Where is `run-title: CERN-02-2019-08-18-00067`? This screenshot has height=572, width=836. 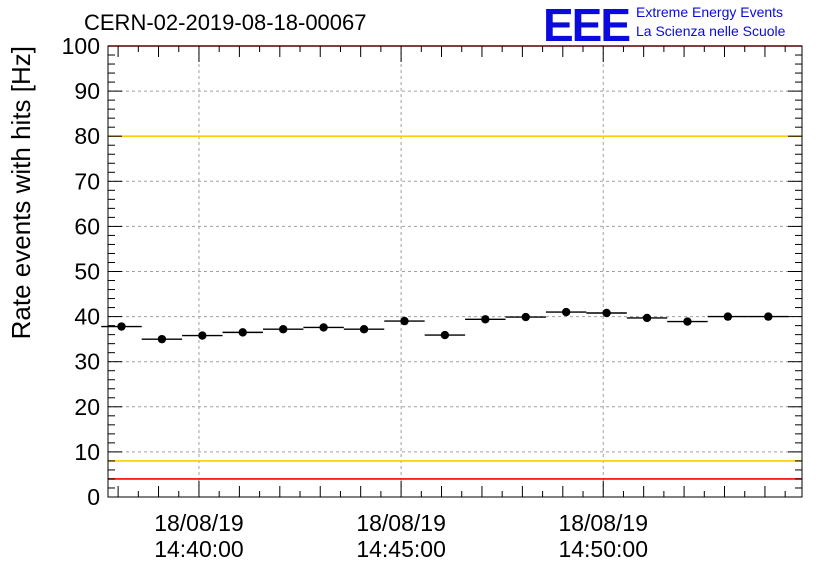 run-title: CERN-02-2019-08-18-00067 is located at coordinates (225, 22).